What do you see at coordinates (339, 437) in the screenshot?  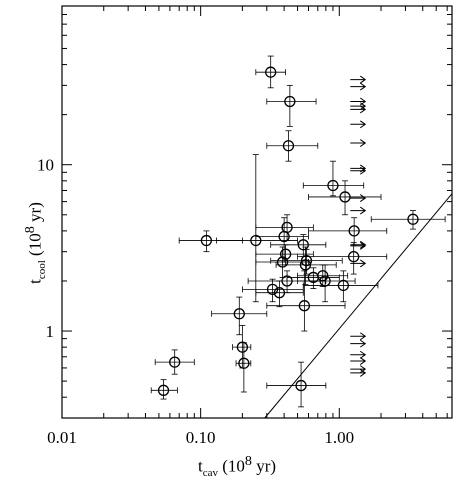 I see `x-tick-label: 1.00` at bounding box center [339, 437].